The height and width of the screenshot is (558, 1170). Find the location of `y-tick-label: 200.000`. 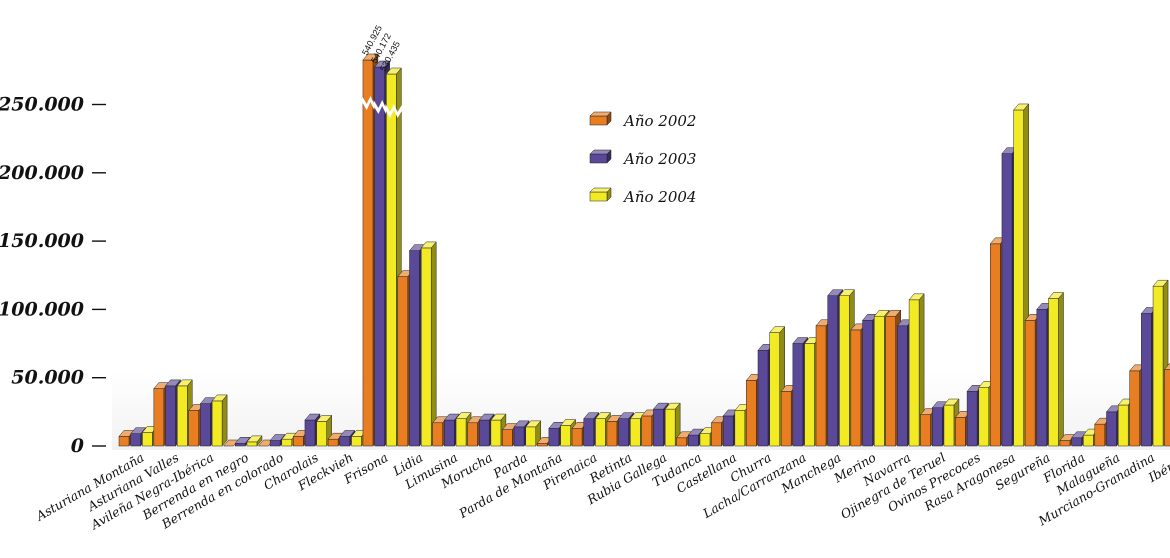

y-tick-label: 200.000 is located at coordinates (42, 173).